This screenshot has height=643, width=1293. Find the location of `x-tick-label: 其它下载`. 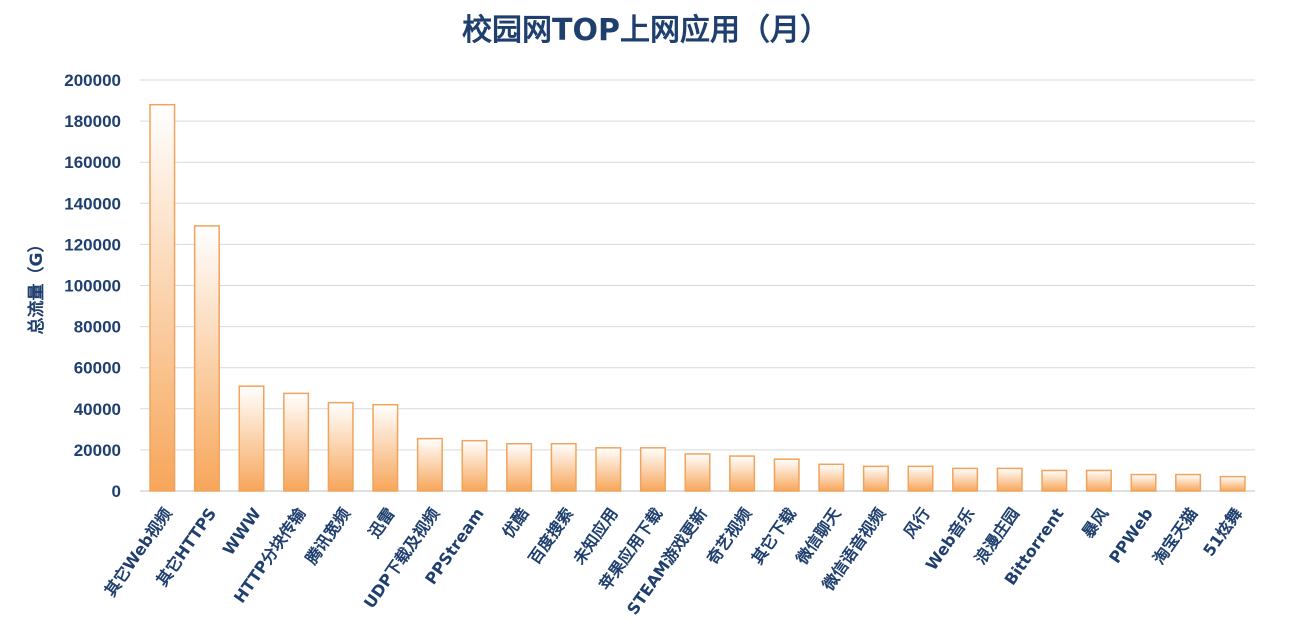

x-tick-label: 其它下载 is located at coordinates (774, 535).